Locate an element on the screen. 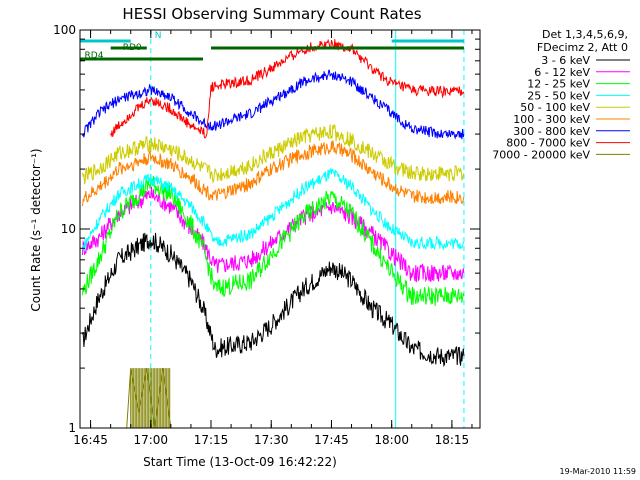 The width and height of the screenshot is (640, 480). x-tick-label-17-45: 17:45 is located at coordinates (331, 440).